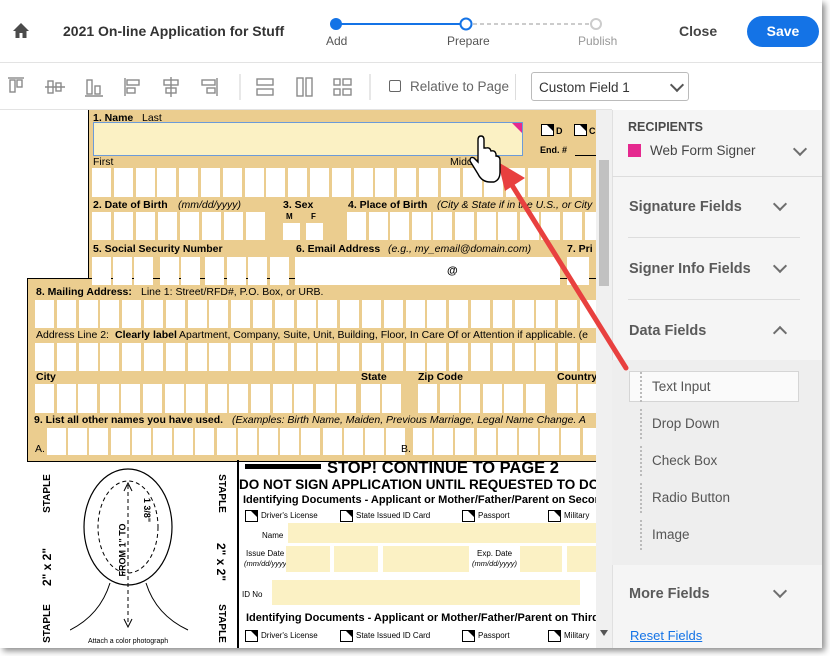  What do you see at coordinates (129, 549) in the screenshot?
I see `photo-guide` at bounding box center [129, 549].